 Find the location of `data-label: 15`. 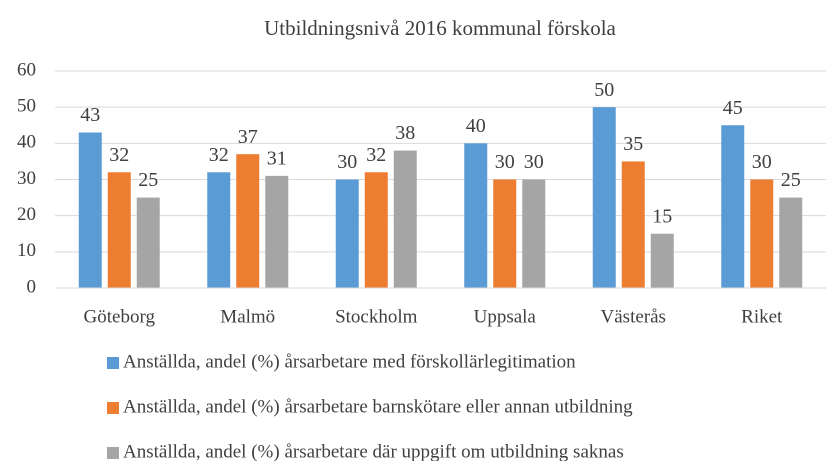

data-label: 15 is located at coordinates (662, 216).